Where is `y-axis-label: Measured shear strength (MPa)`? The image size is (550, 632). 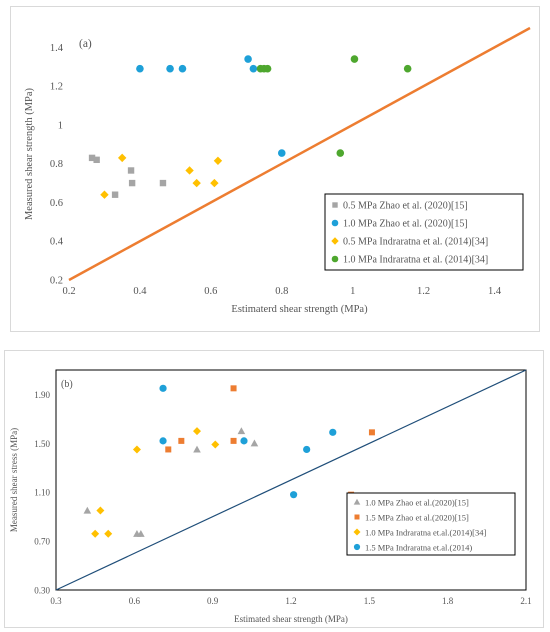 y-axis-label: Measured shear strength (MPa) is located at coordinates (29, 153).